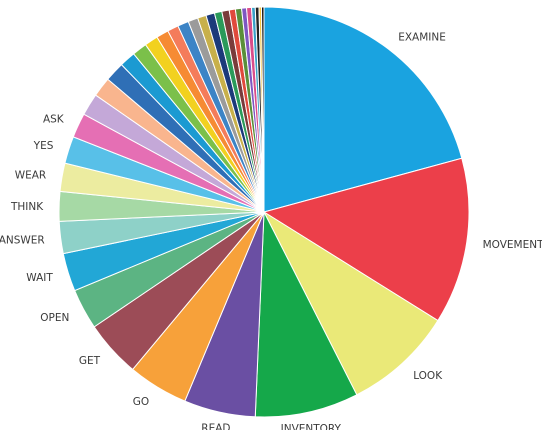 Image resolution: width=542 pixels, height=430 pixels. What do you see at coordinates (54, 318) in the screenshot?
I see `slice-label-open: OPEN` at bounding box center [54, 318].